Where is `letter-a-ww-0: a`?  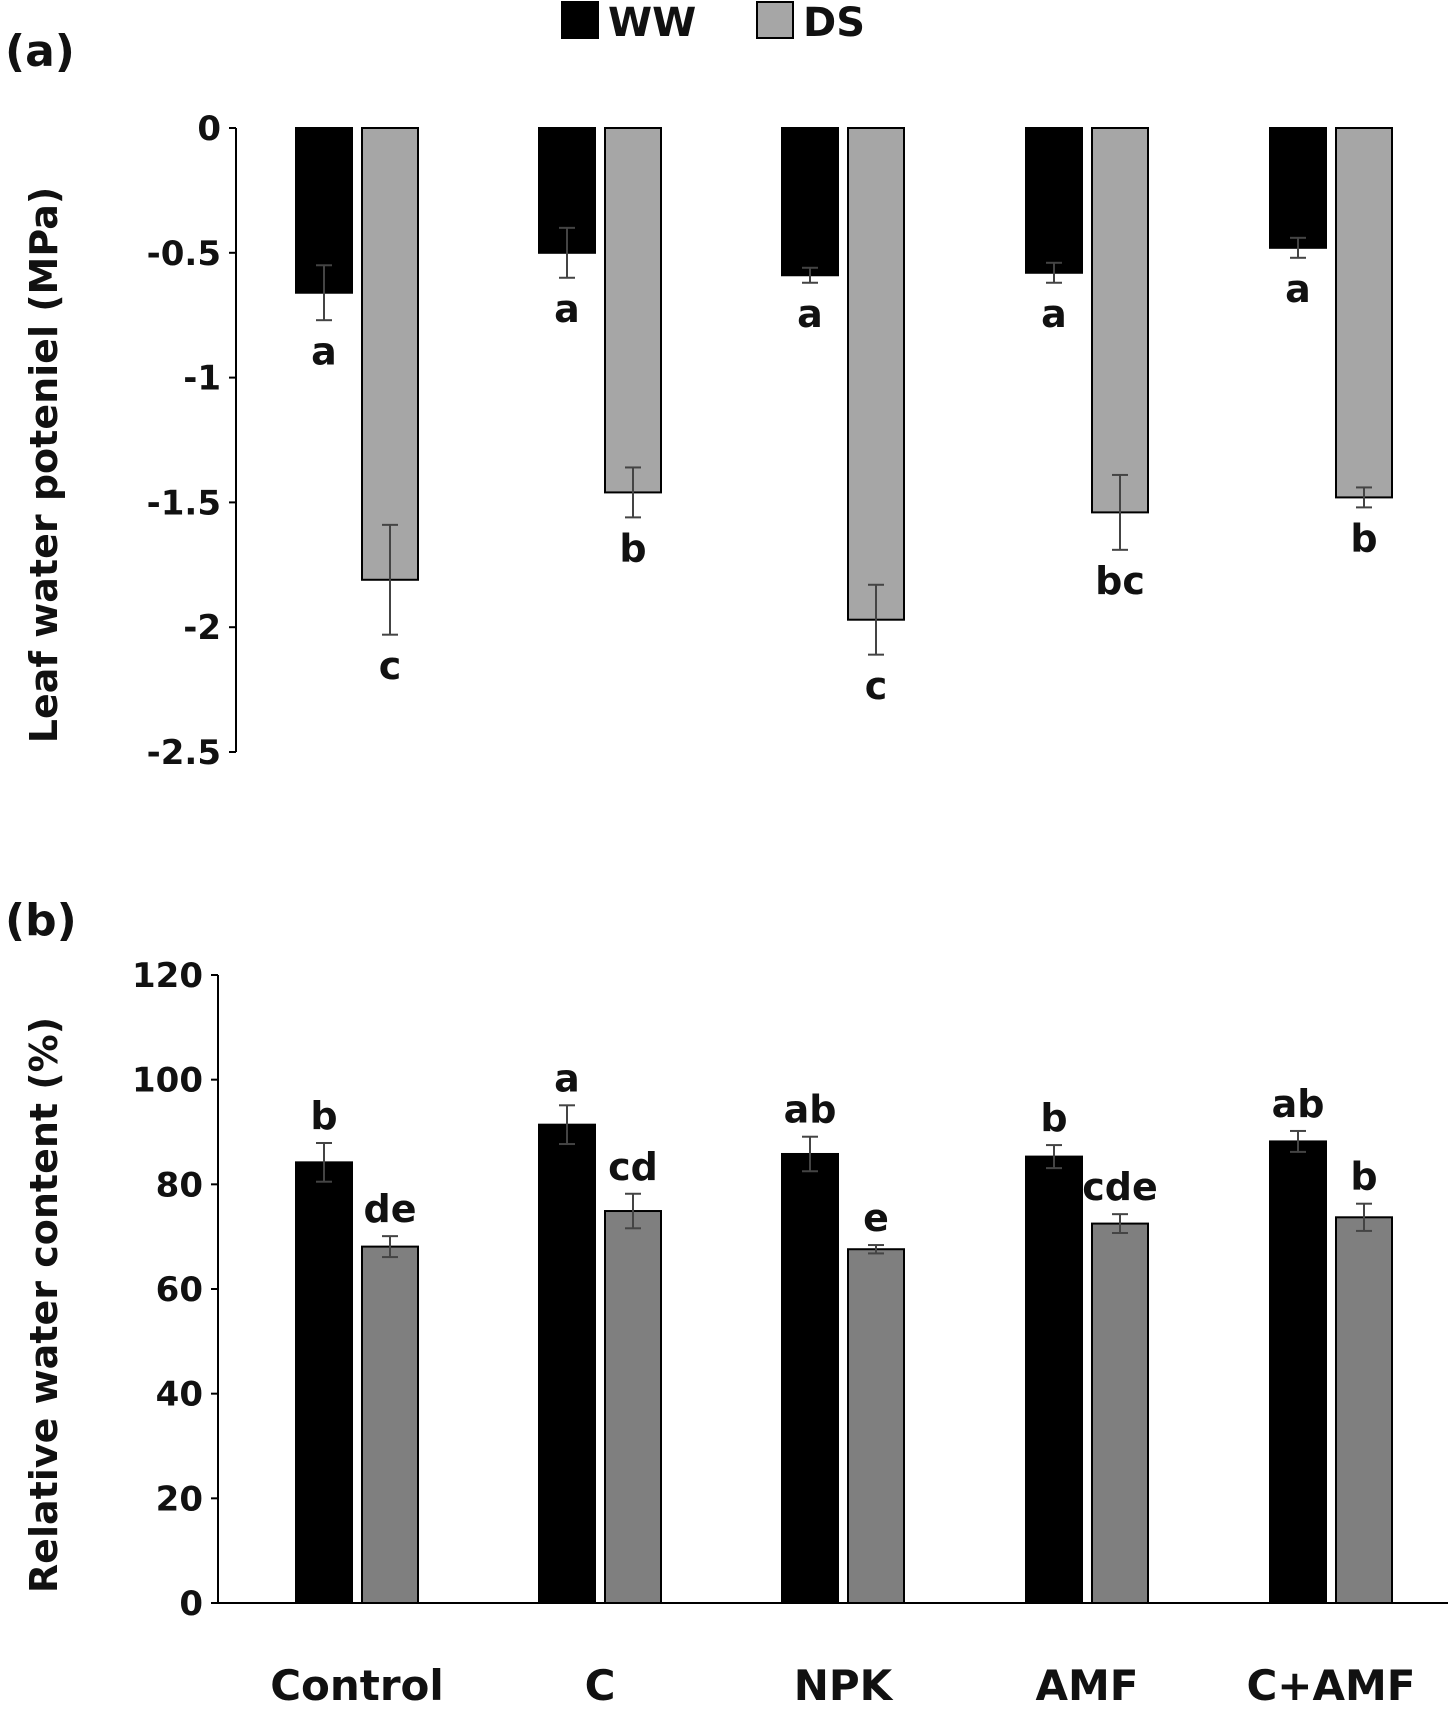
letter-a-ww-0: a is located at coordinates (324, 351).